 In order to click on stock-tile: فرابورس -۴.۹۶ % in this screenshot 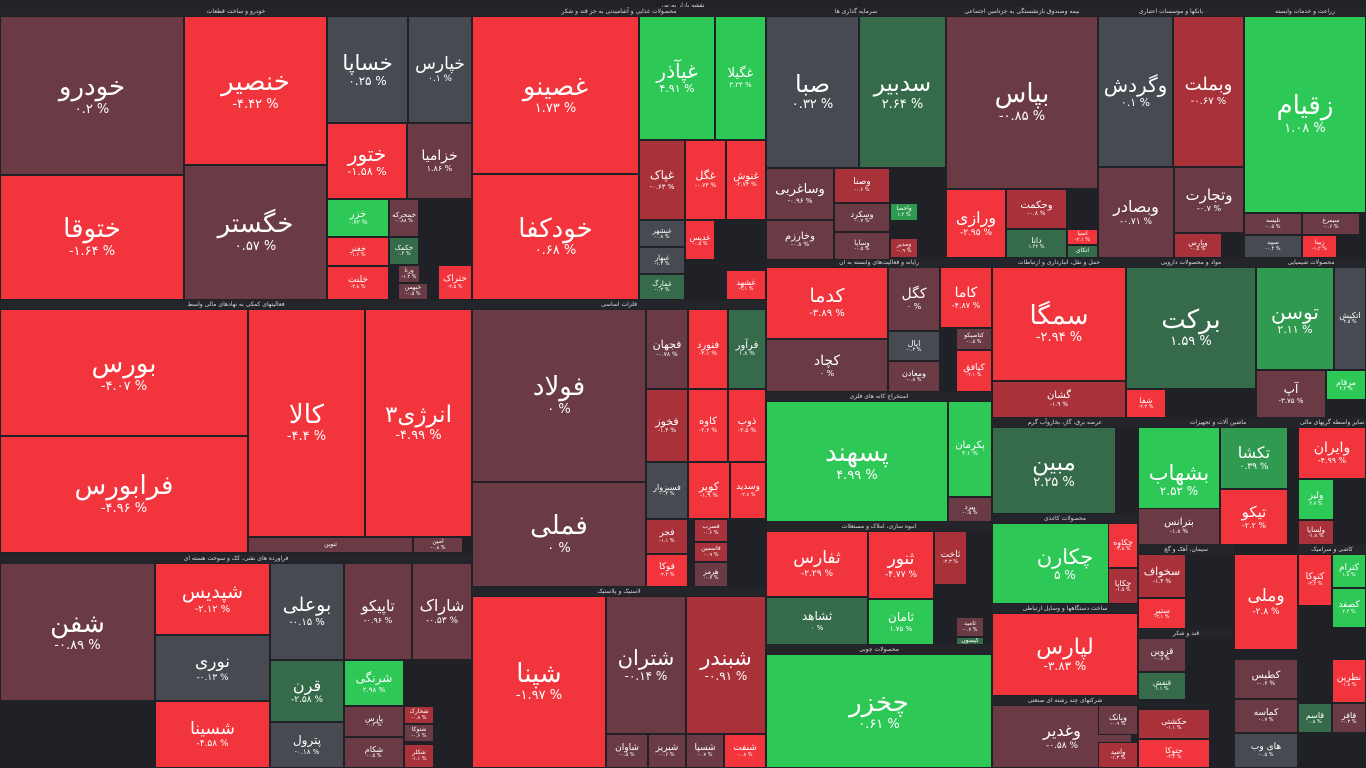, I will do `click(124, 494)`.